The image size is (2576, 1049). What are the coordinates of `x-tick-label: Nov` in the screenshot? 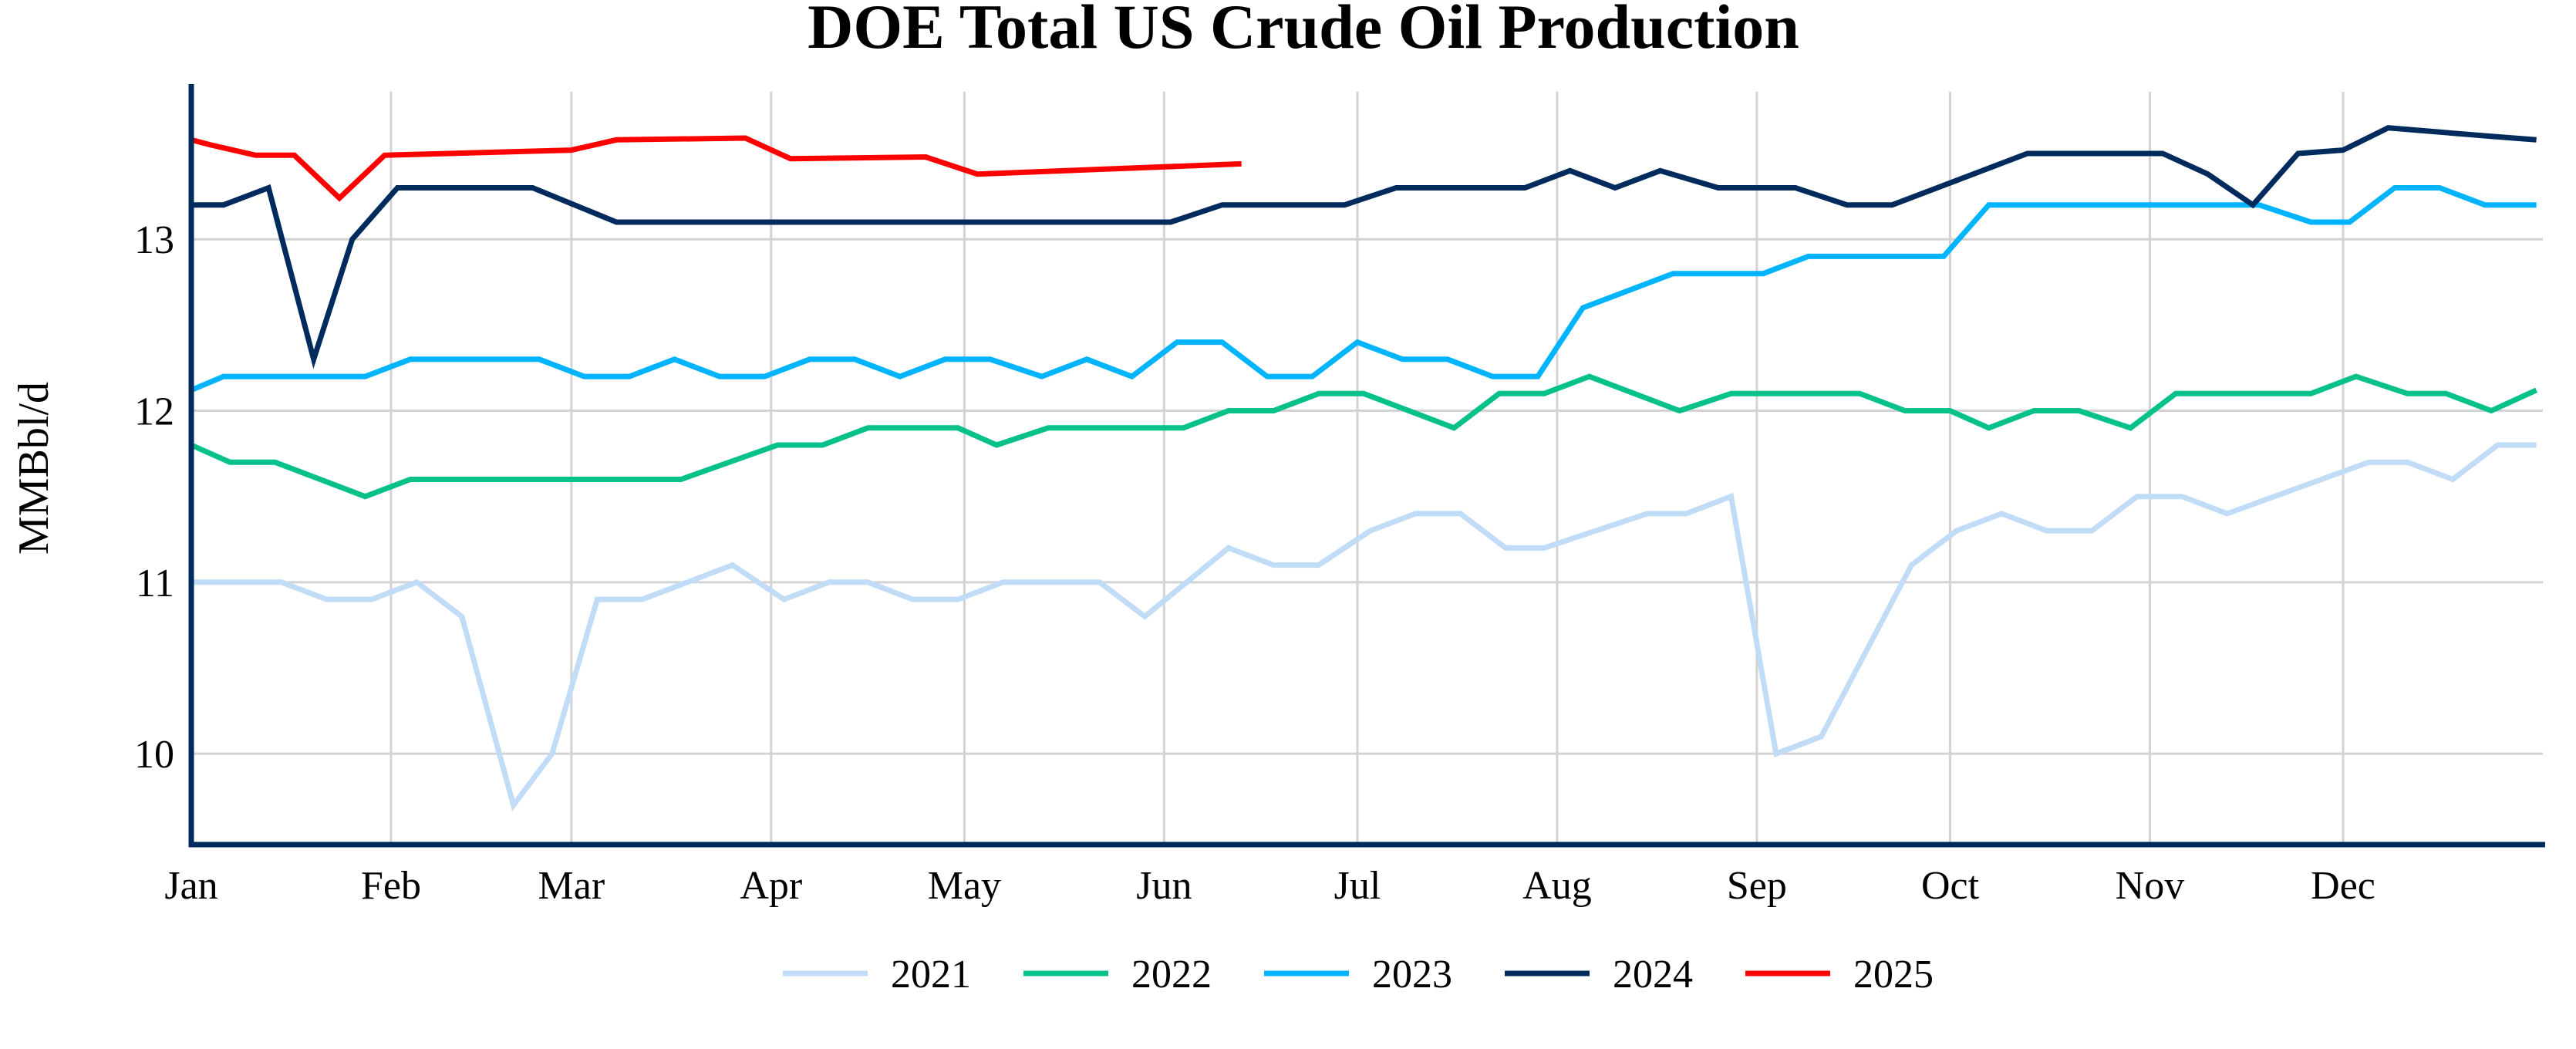 It's located at (2150, 886).